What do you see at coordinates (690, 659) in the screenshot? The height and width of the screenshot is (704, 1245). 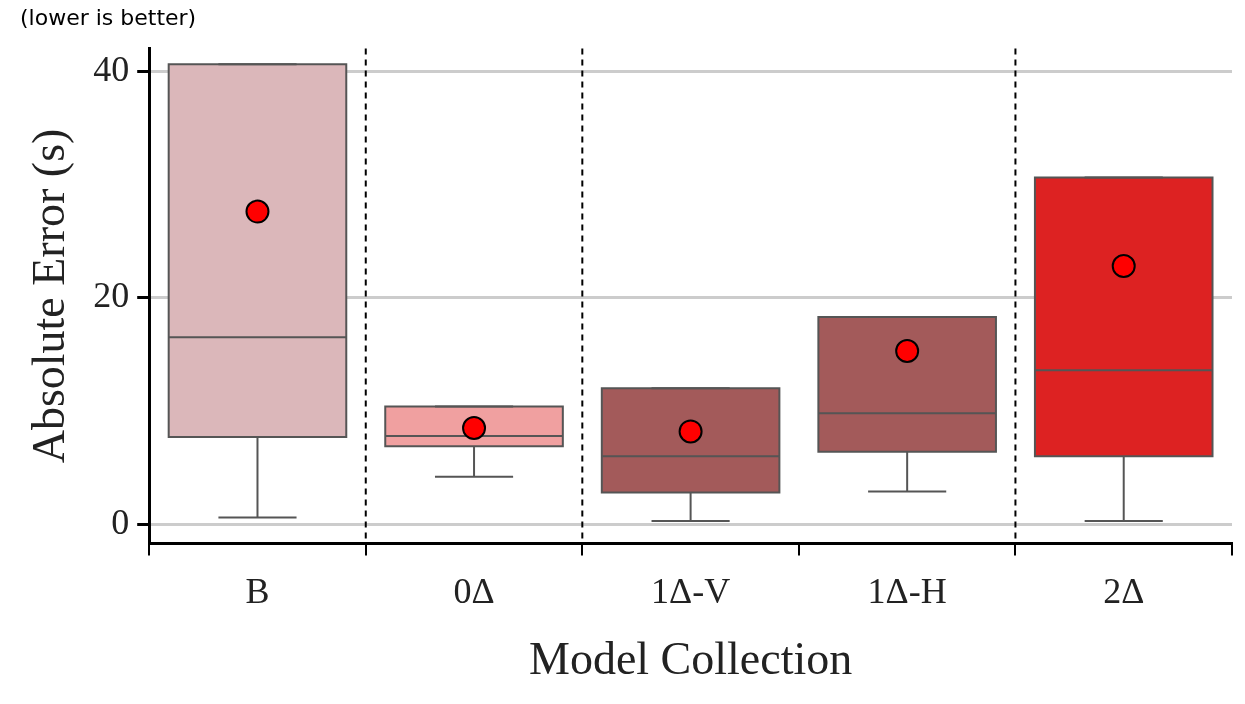 I see `x-axis-title: Model Collection` at bounding box center [690, 659].